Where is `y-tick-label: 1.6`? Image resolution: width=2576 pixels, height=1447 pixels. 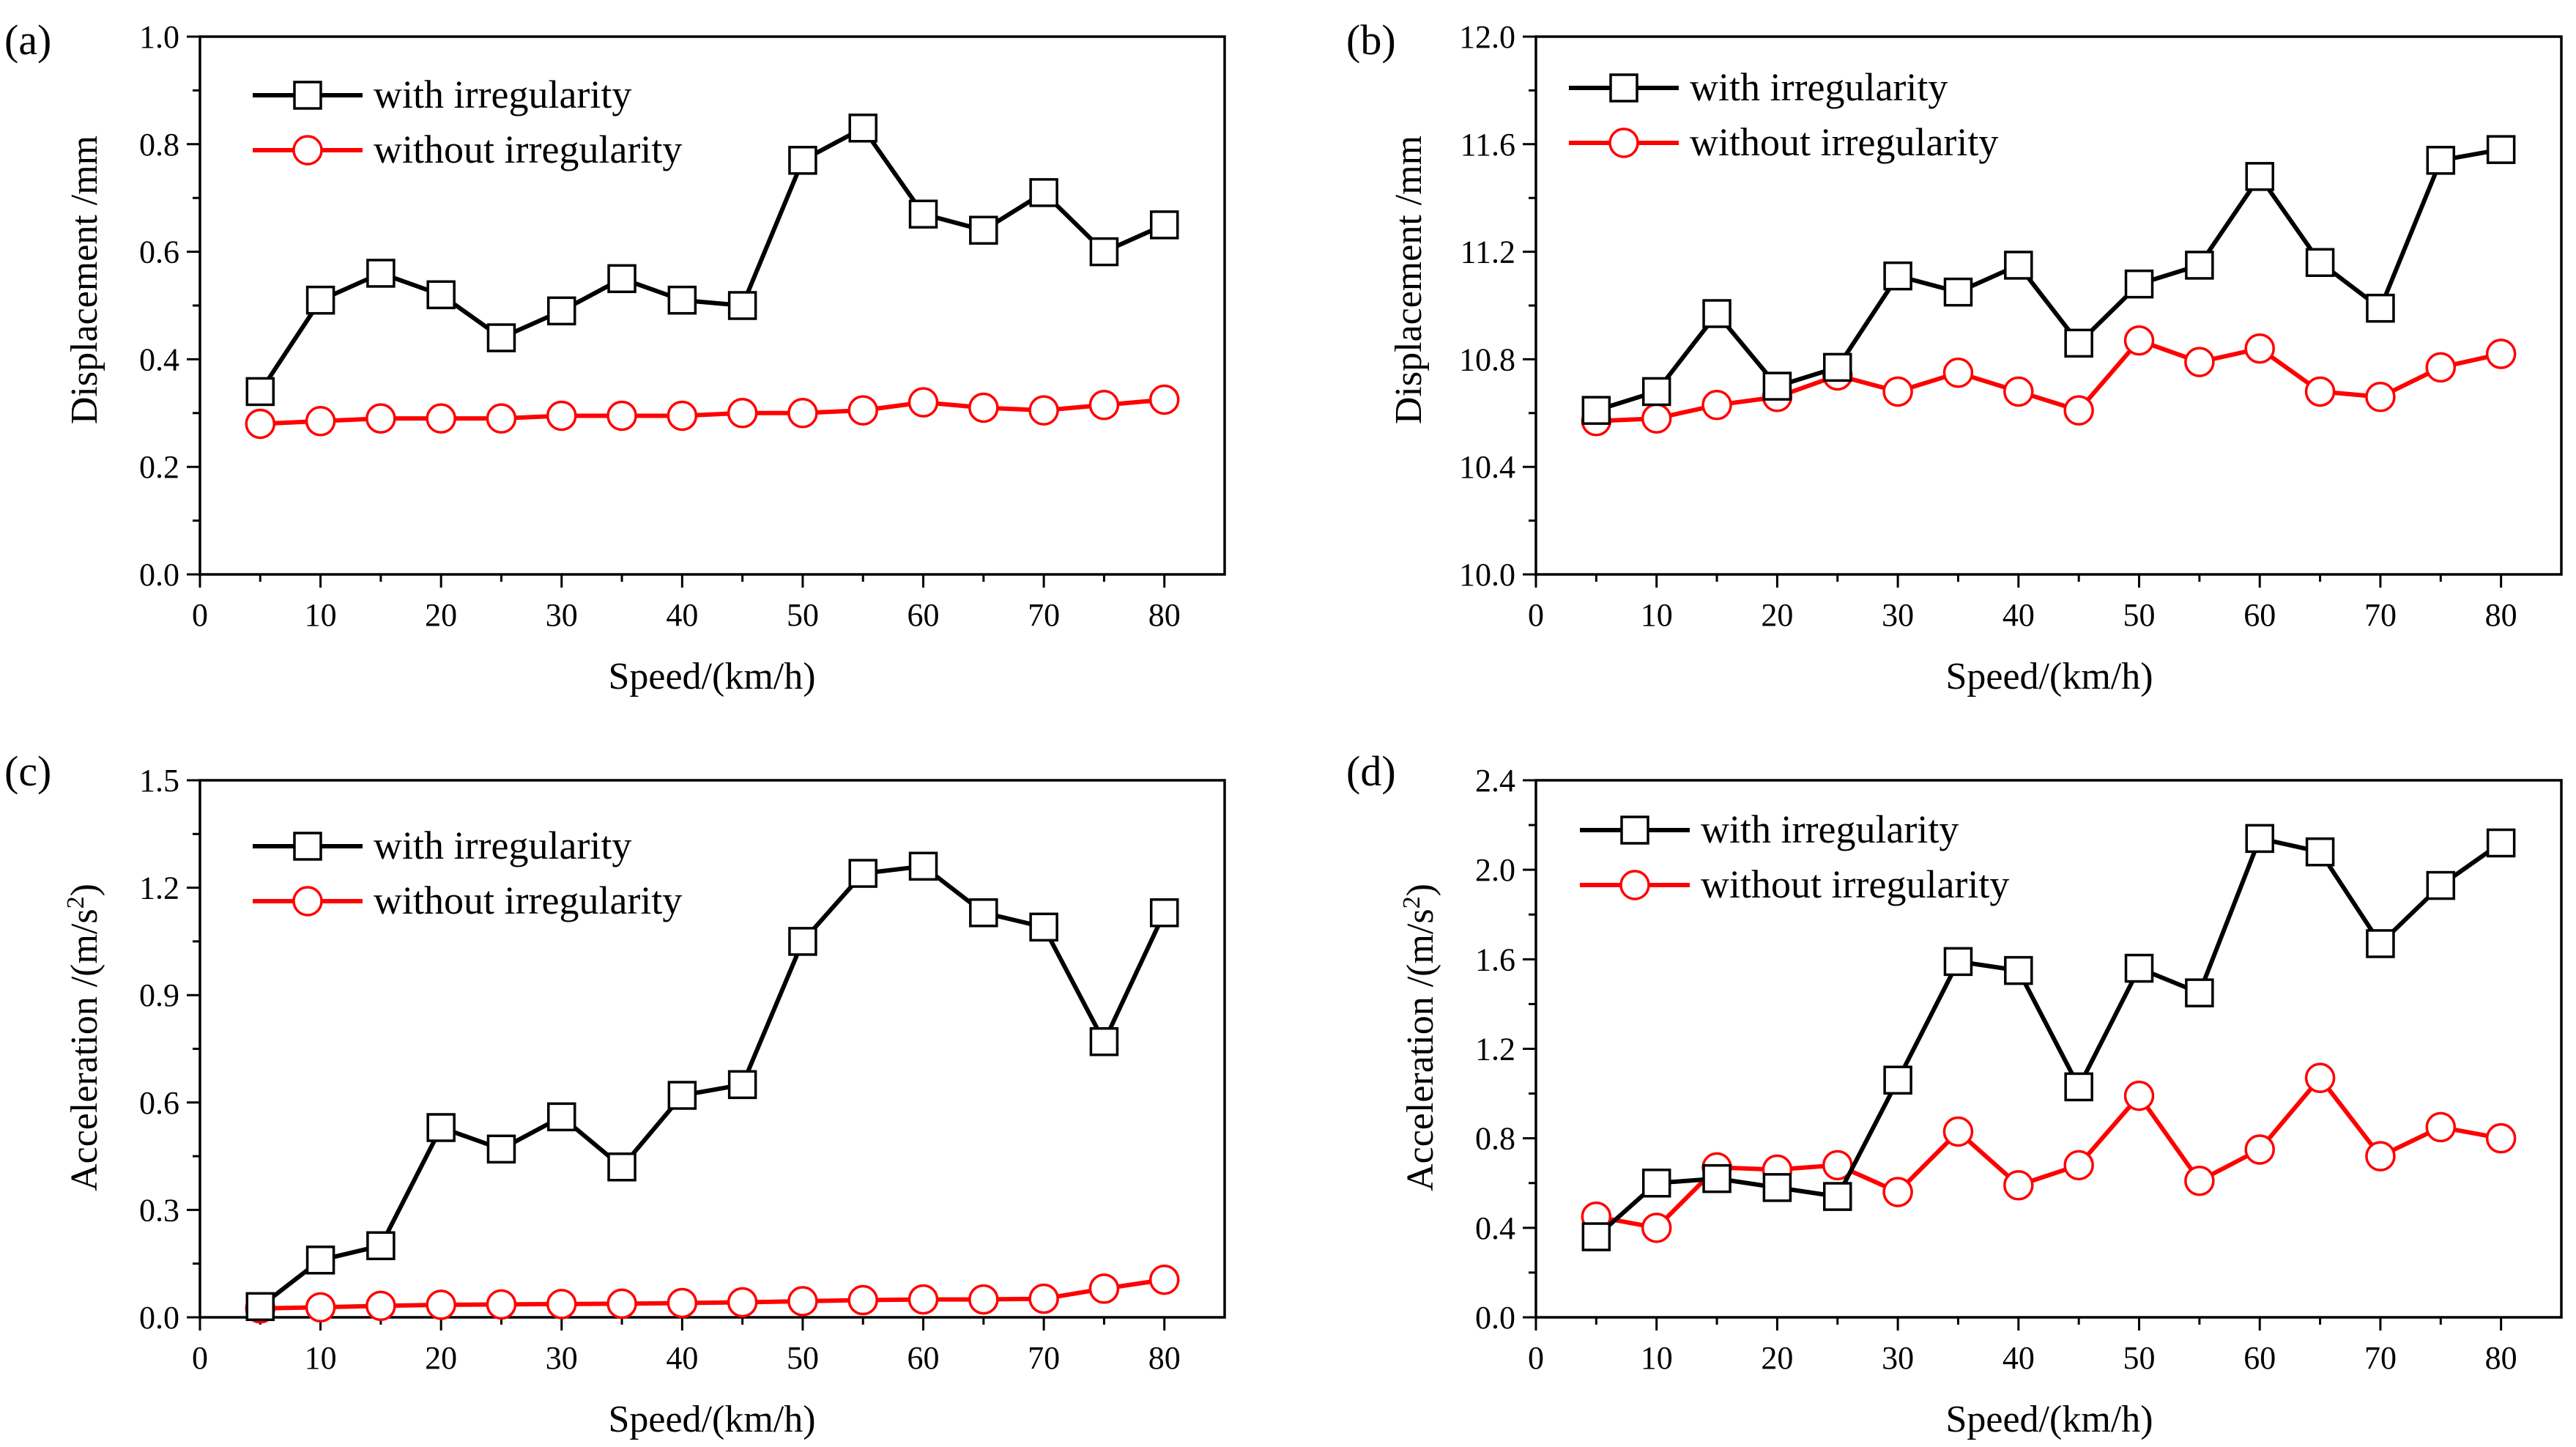 y-tick-label: 1.6 is located at coordinates (1495, 959).